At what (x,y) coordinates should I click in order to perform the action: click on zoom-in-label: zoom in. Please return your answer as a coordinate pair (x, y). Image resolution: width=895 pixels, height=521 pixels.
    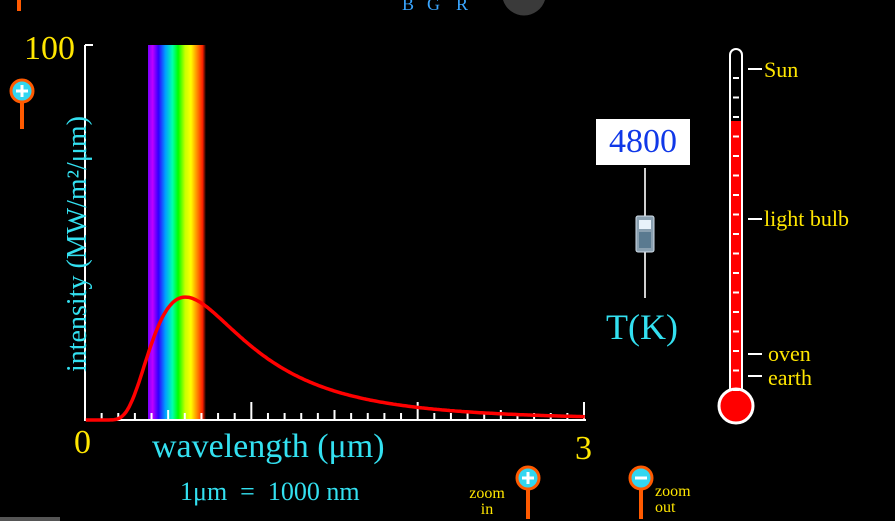
    Looking at the image, I should click on (487, 502).